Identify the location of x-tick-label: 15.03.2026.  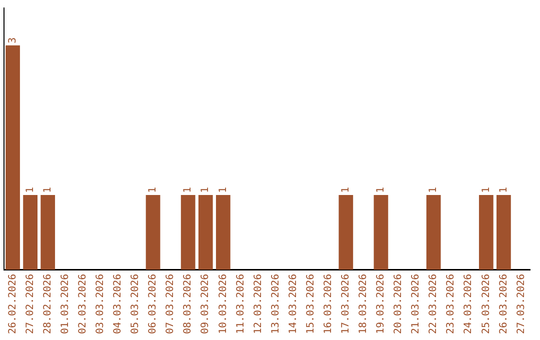
(310, 304).